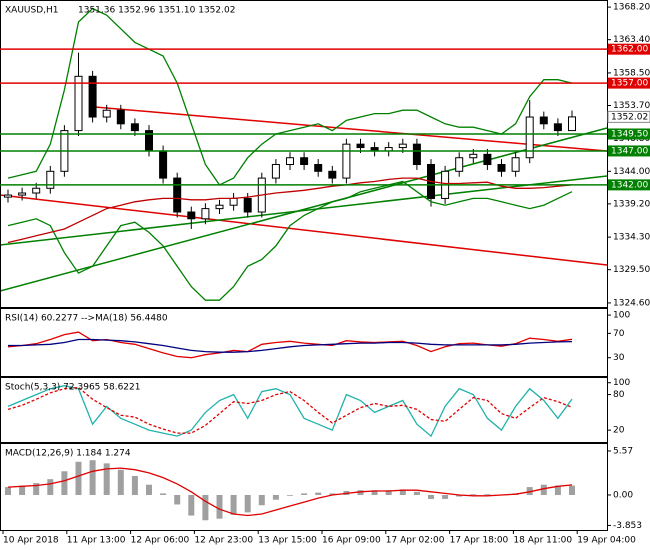 The image size is (650, 550). Describe the element at coordinates (31, 541) in the screenshot. I see `x-tick-label: 10 Apr 2018` at that location.